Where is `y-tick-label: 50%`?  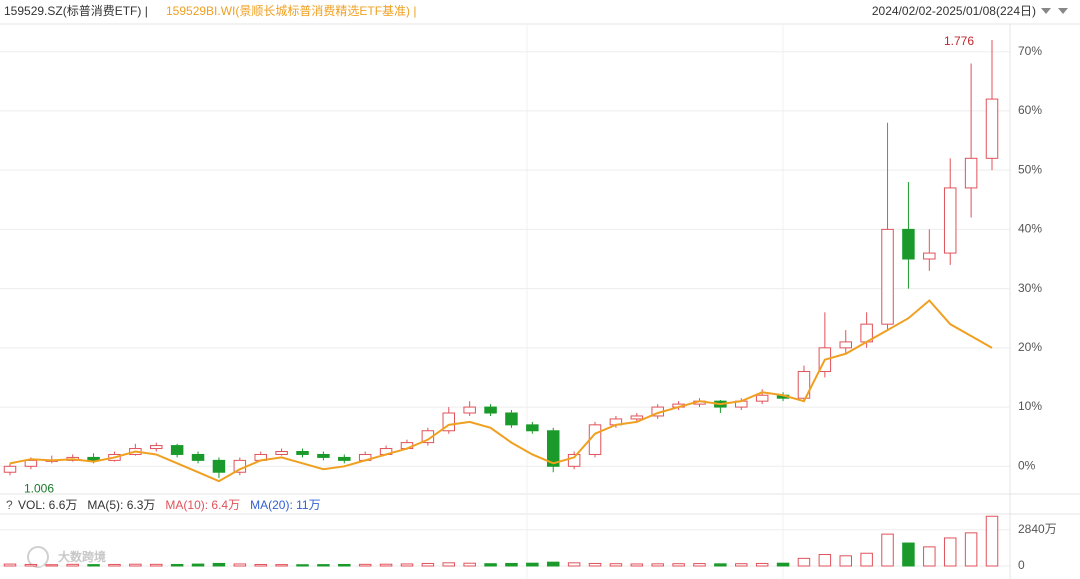
y-tick-label: 50% is located at coordinates (1030, 169).